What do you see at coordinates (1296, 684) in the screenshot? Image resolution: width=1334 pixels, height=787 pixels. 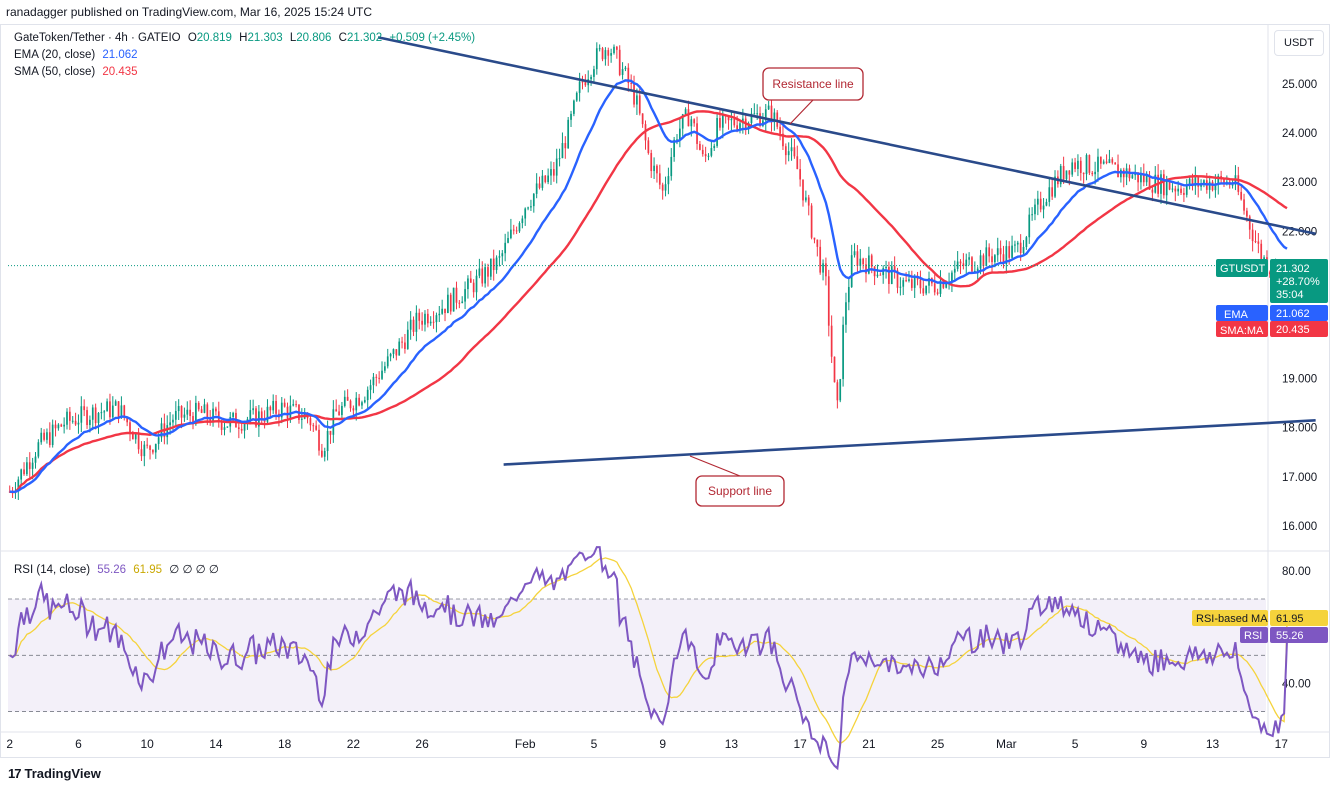 I see `rsi-tick-label: 40.00` at bounding box center [1296, 684].